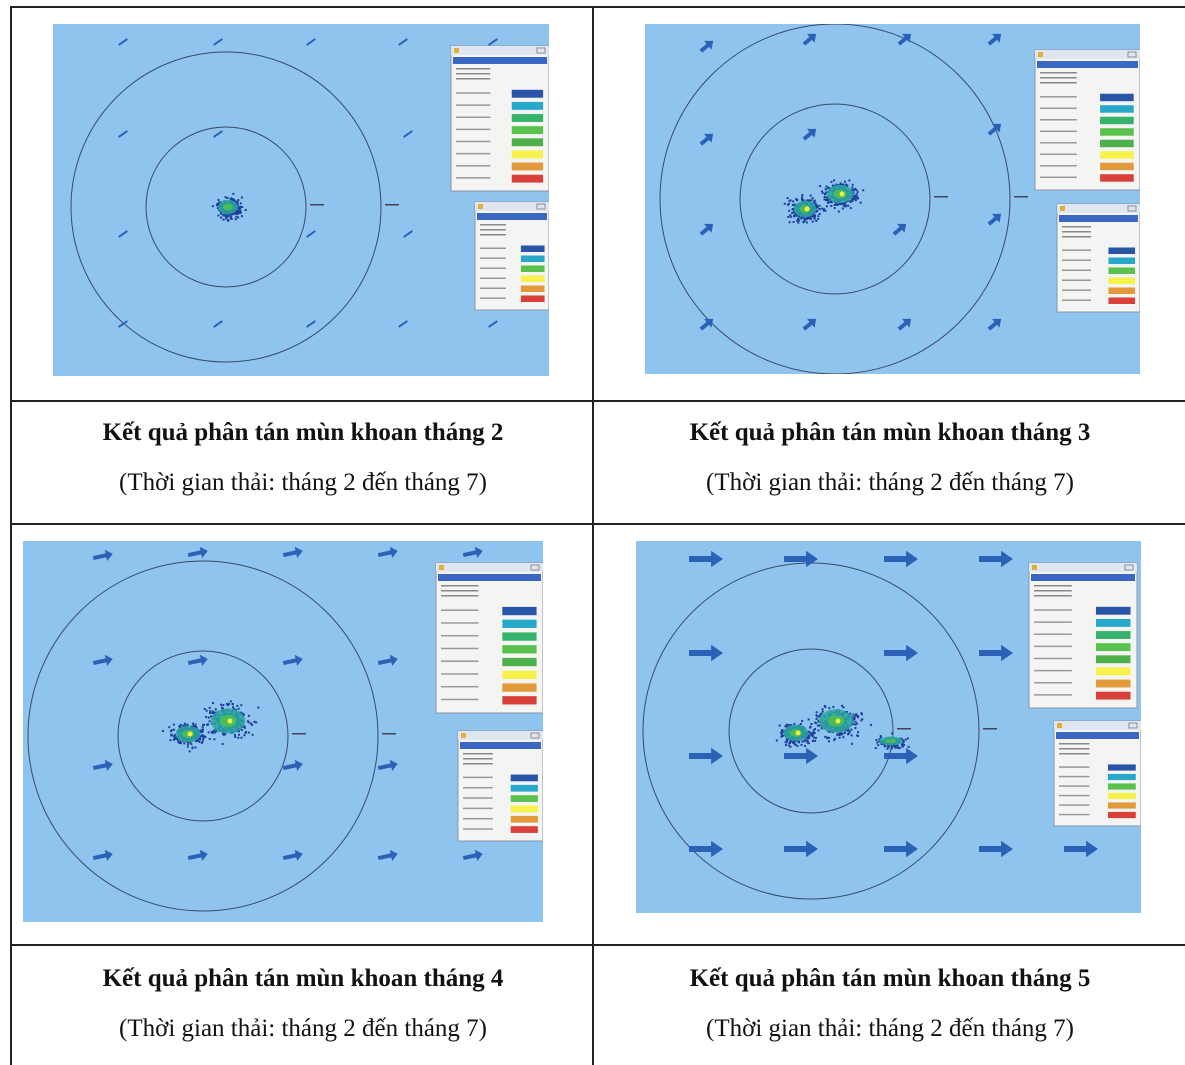 The width and height of the screenshot is (1185, 1065). I want to click on inner-ring-distance-tick, so click(941, 197).